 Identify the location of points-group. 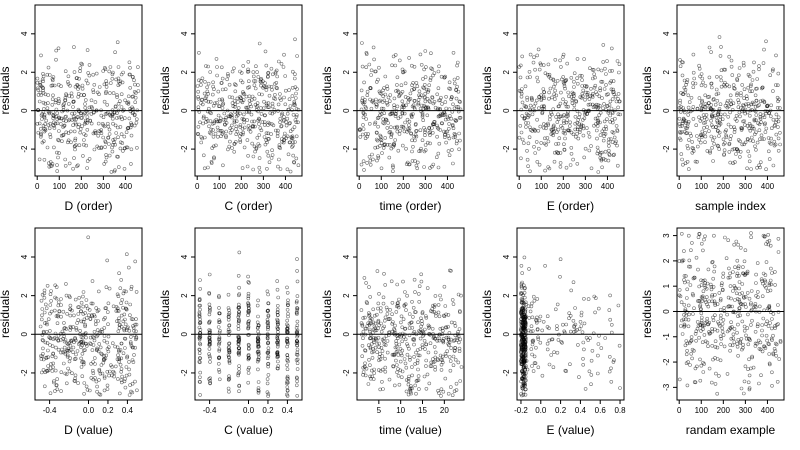
(729, 103).